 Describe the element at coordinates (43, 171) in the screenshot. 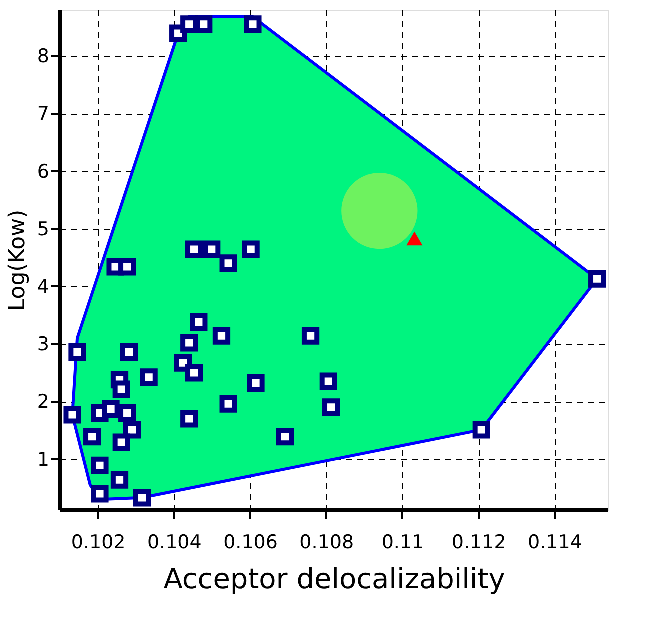

I see `y-tick-label: 6` at that location.